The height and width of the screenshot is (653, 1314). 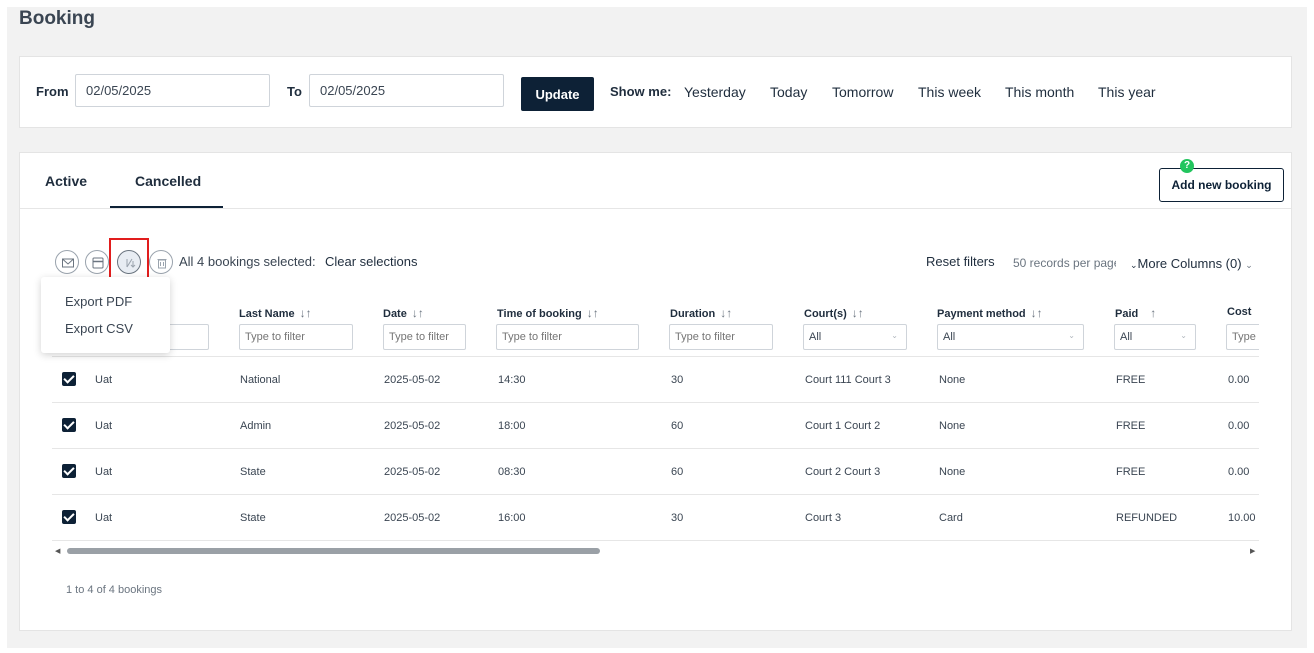 What do you see at coordinates (863, 92) in the screenshot?
I see `range-tomorrow: Tomorrow` at bounding box center [863, 92].